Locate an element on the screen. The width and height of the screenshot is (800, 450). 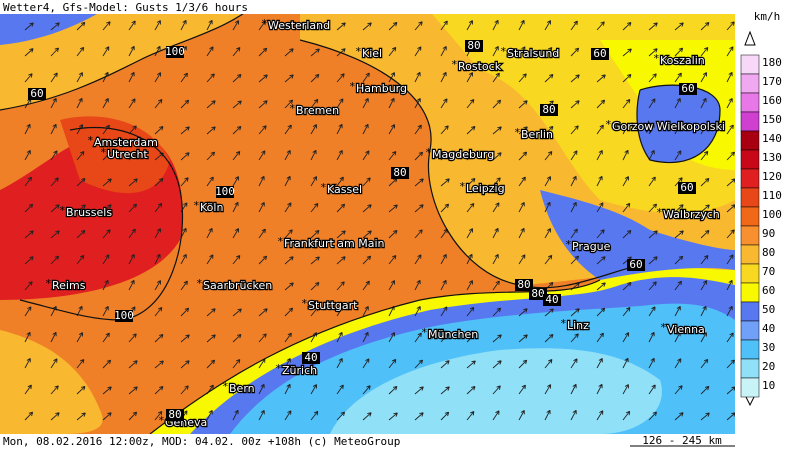
contour-label: 80 is located at coordinates (473, 45).